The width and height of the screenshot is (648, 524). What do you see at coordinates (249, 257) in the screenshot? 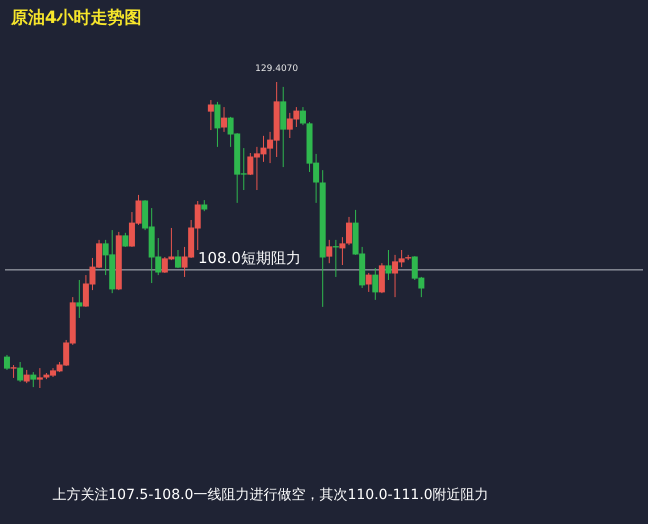
I see `ref-line-label: 108.0短期阻力` at bounding box center [249, 257].